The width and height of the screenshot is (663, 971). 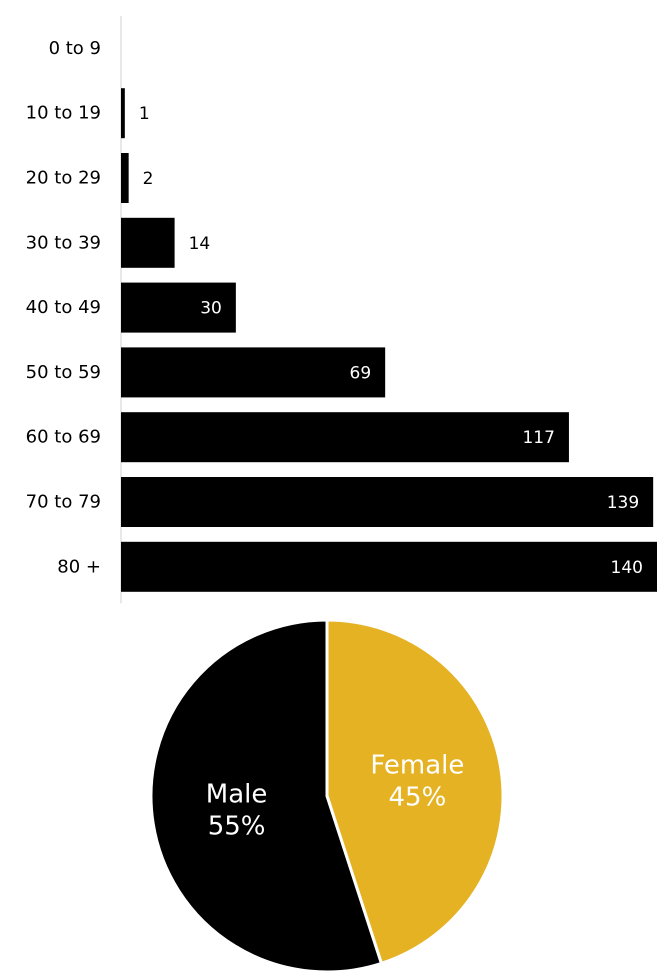 I want to click on bar-value-label: 140, so click(x=627, y=568).